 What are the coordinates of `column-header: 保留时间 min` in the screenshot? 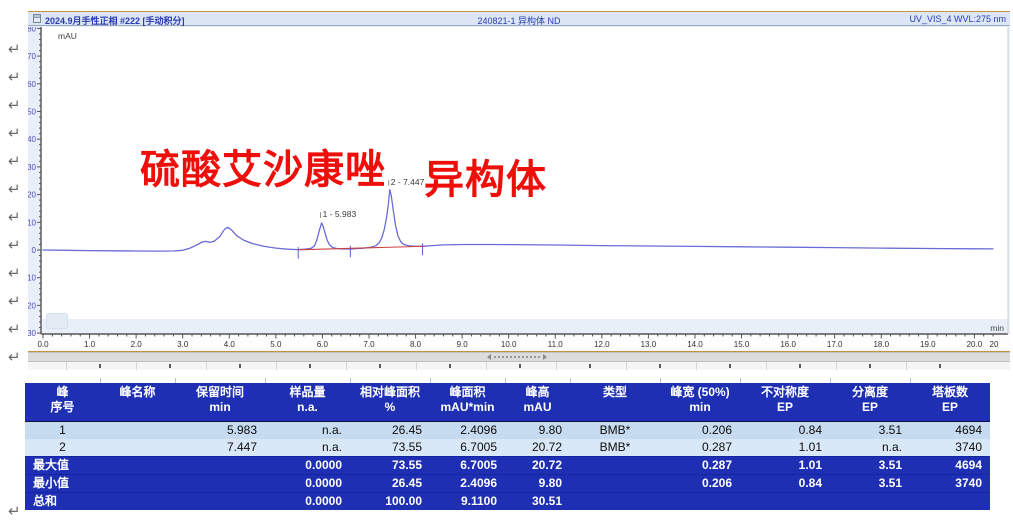 It's located at (220, 402).